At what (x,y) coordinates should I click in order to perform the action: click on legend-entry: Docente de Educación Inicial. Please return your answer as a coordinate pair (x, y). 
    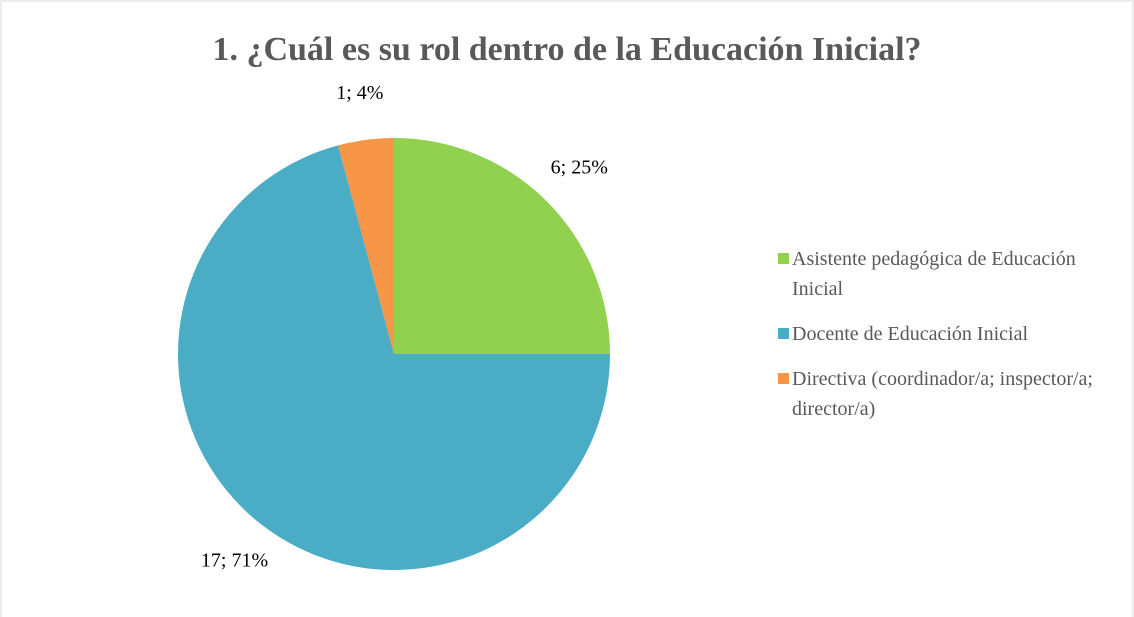
    Looking at the image, I should click on (950, 334).